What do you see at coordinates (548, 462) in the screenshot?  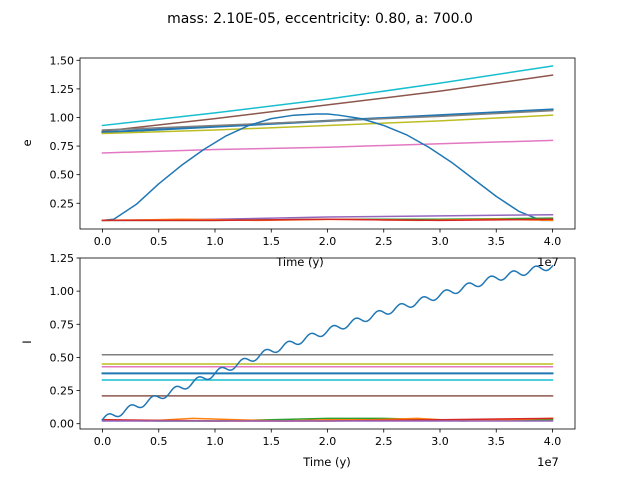 I see `inclination-x-offset: 1e7` at bounding box center [548, 462].